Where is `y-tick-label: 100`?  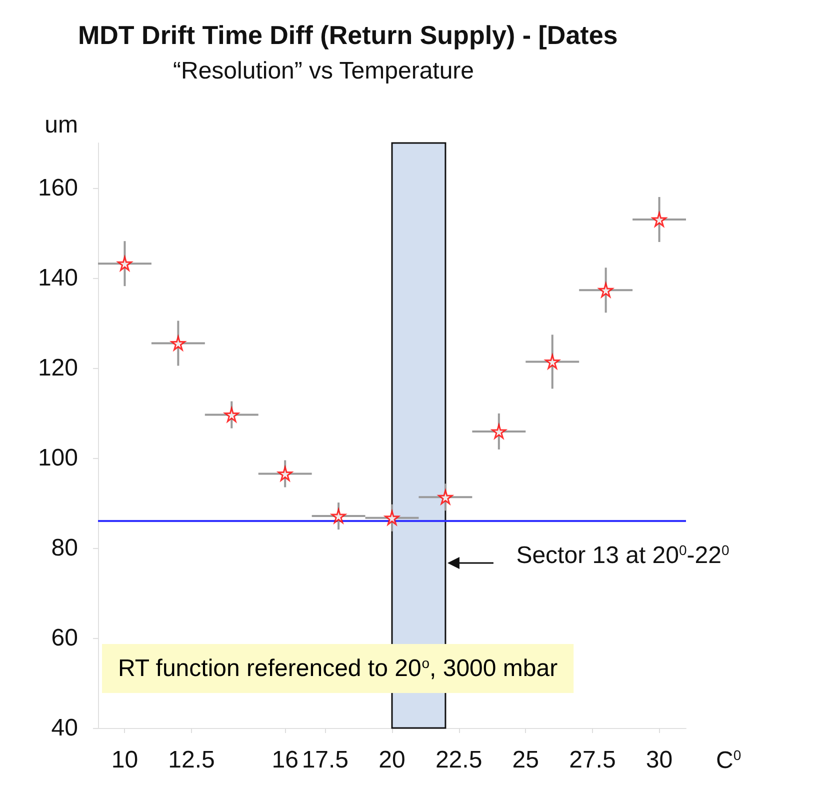
y-tick-label: 100 is located at coordinates (58, 458).